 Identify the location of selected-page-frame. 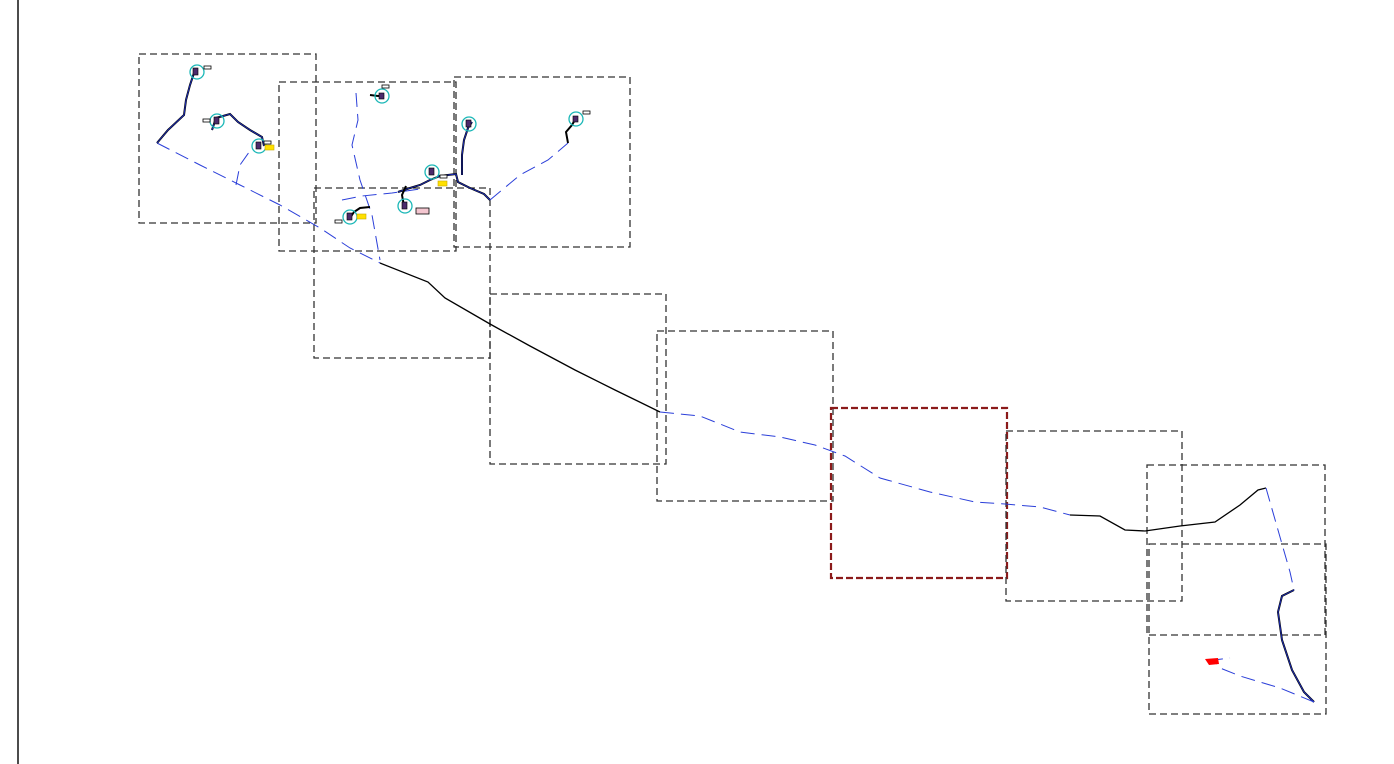
(919, 493).